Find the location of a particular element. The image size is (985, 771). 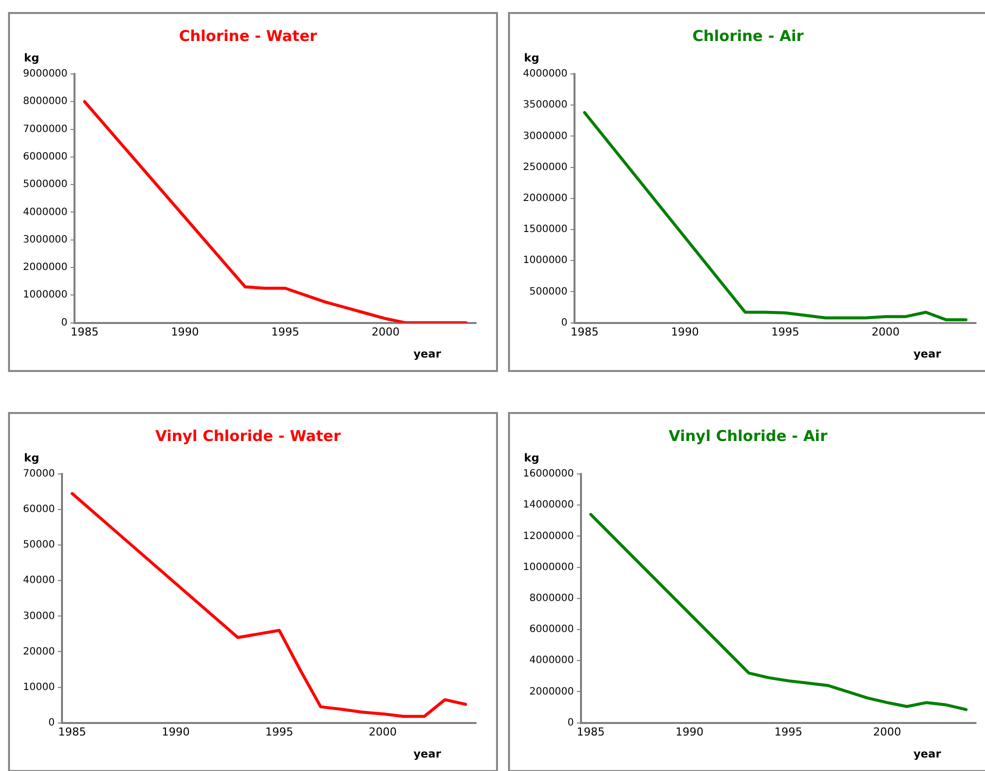

y-tick-label: 40000 is located at coordinates (39, 580).